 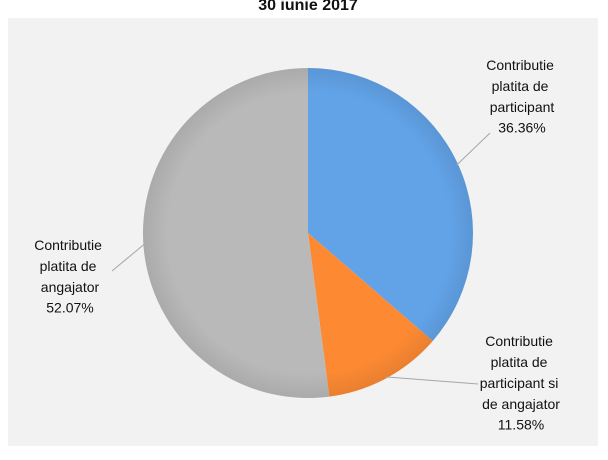 I want to click on chart-title: 30 iunie 2017, so click(x=308, y=7).